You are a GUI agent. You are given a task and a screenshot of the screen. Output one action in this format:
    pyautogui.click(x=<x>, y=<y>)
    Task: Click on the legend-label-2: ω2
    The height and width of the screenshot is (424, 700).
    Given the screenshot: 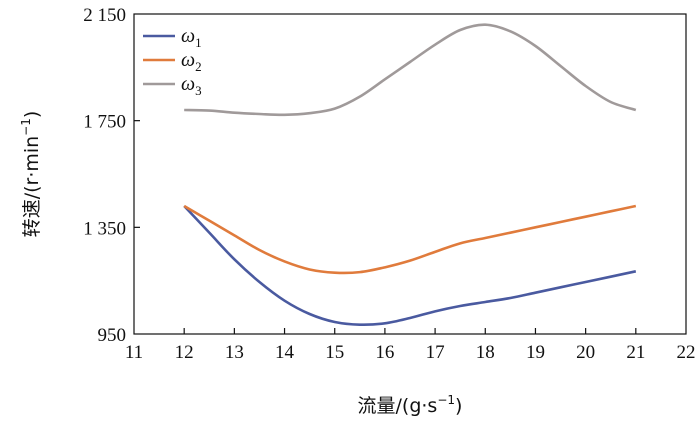 What is the action you would take?
    pyautogui.click(x=191, y=61)
    